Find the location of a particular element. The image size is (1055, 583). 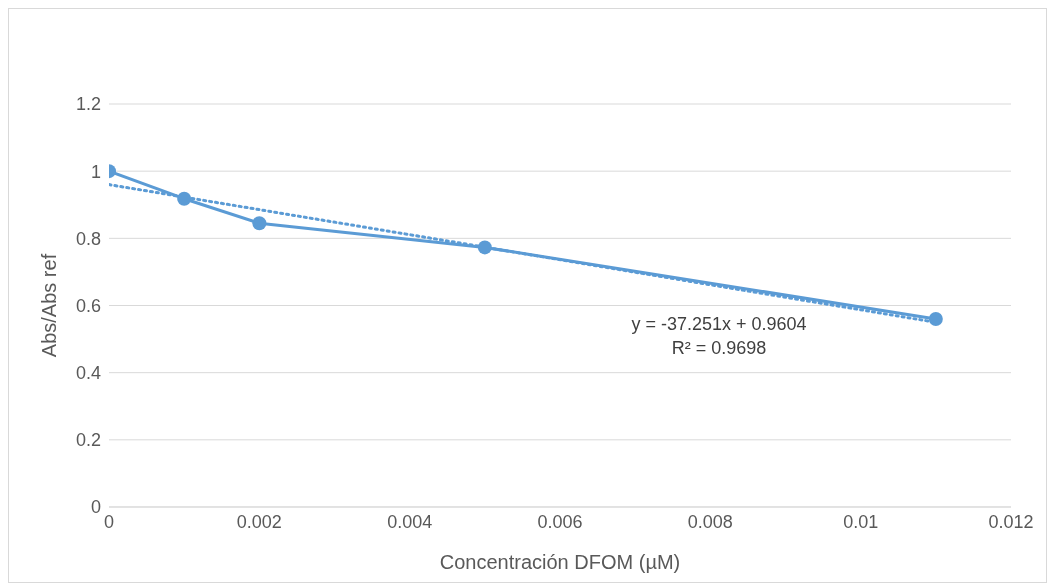

y-tick-label: 0.4 is located at coordinates (88, 373).